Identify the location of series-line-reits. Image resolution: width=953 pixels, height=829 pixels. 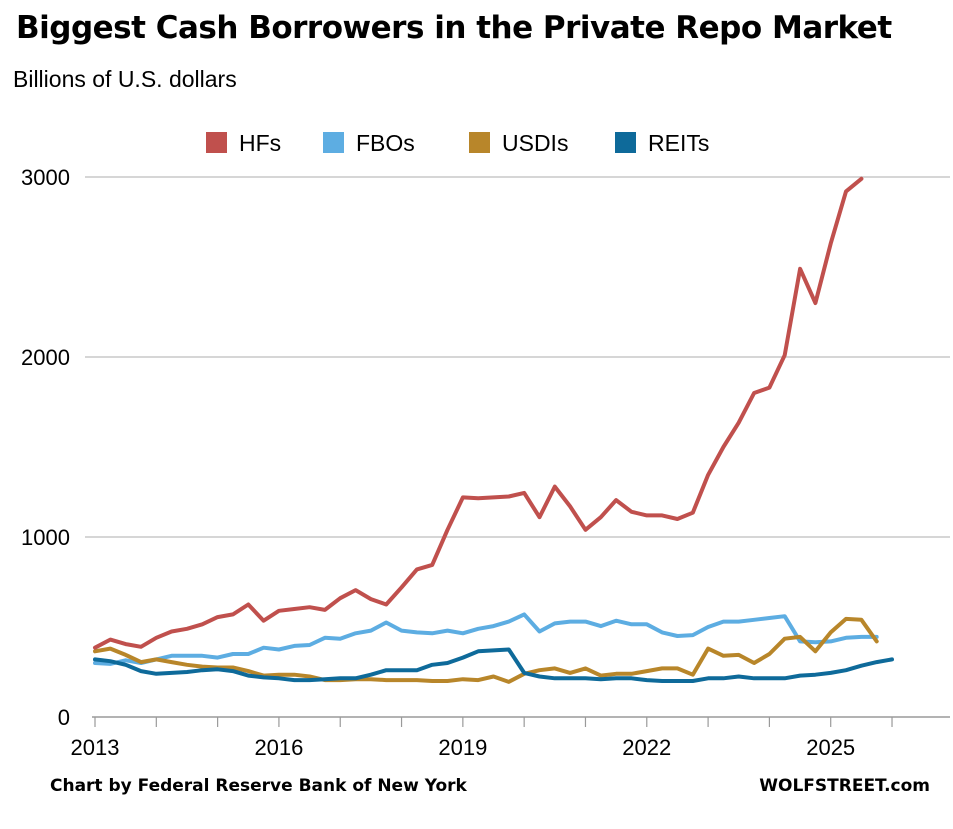
(493, 665).